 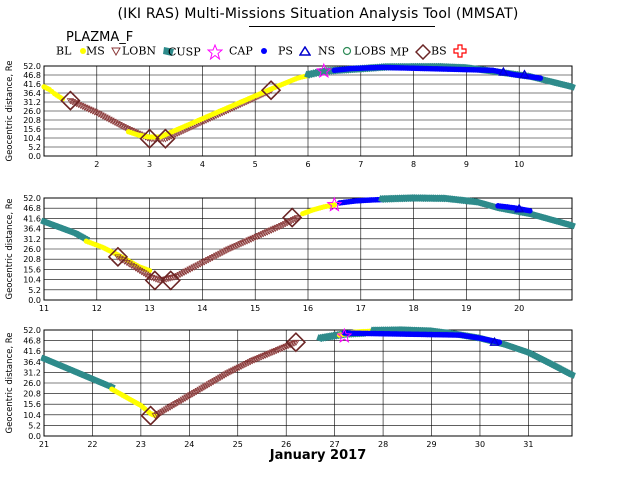 I want to click on x-tick-label: 4, so click(x=202, y=164).